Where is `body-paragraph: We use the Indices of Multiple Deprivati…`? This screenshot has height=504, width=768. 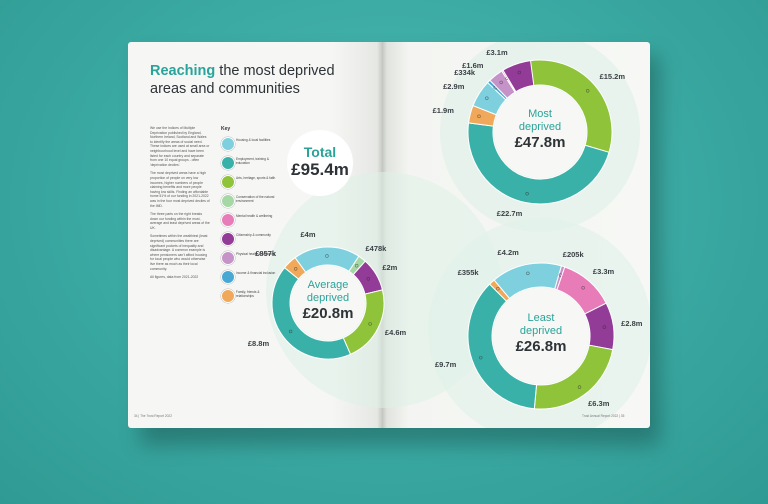 body-paragraph: We use the Indices of Multiple Deprivati… is located at coordinates (180, 146).